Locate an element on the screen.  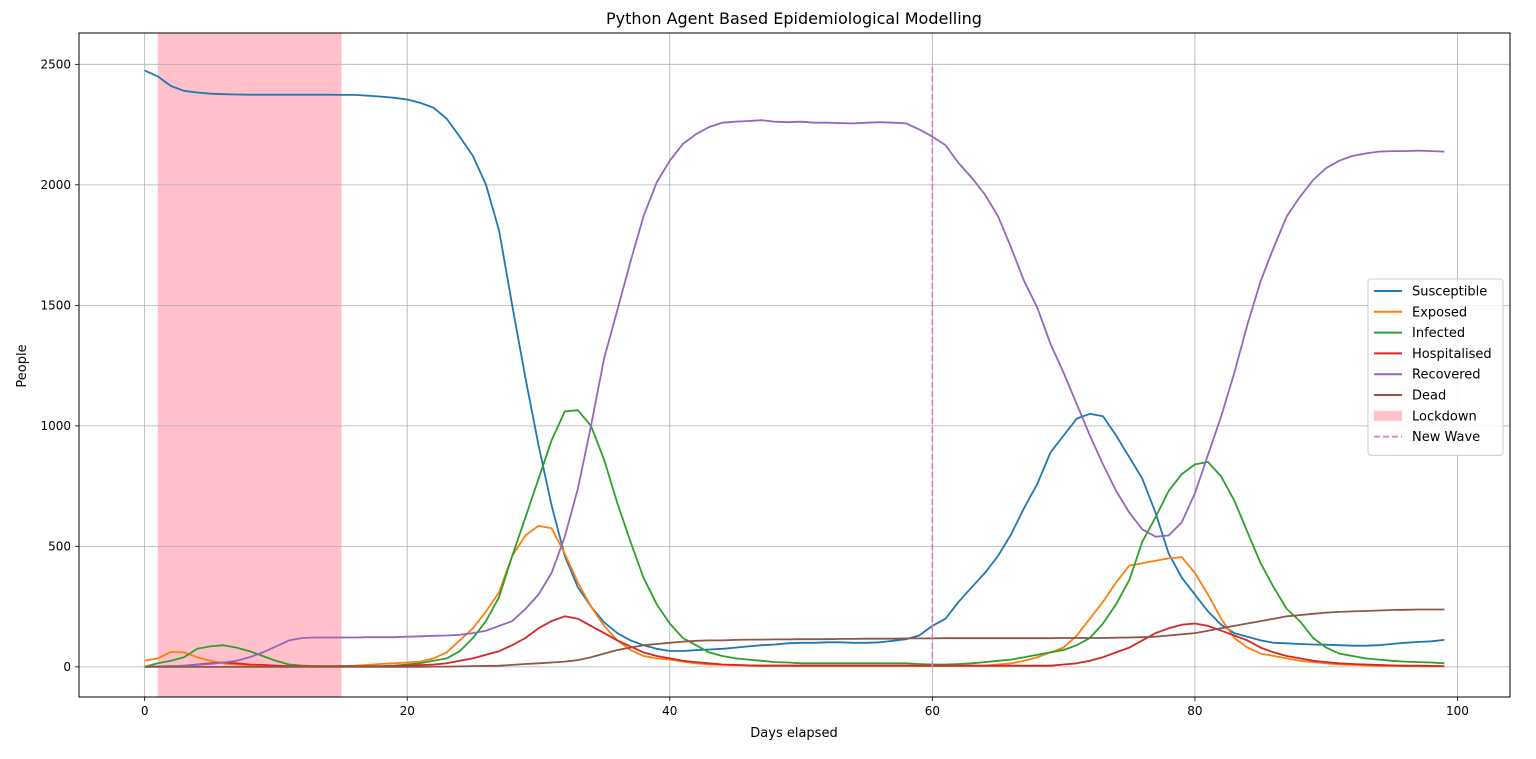
lockdown-band is located at coordinates (249, 365).